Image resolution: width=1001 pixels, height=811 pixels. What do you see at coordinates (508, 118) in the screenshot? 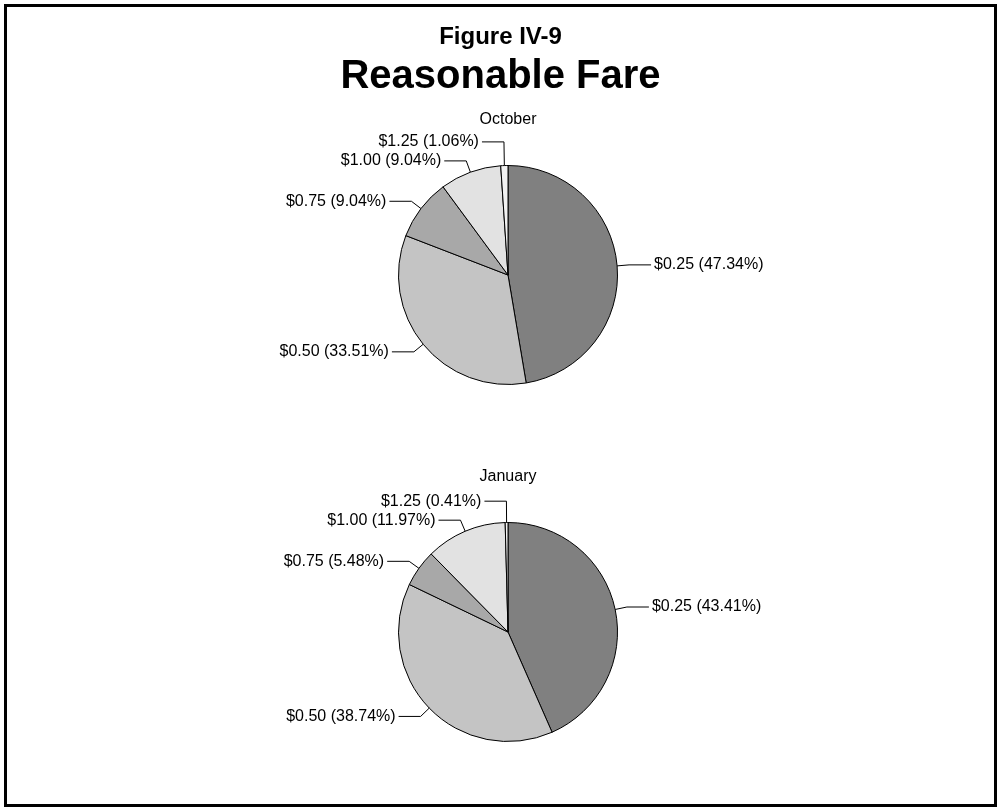
I see `text: October` at bounding box center [508, 118].